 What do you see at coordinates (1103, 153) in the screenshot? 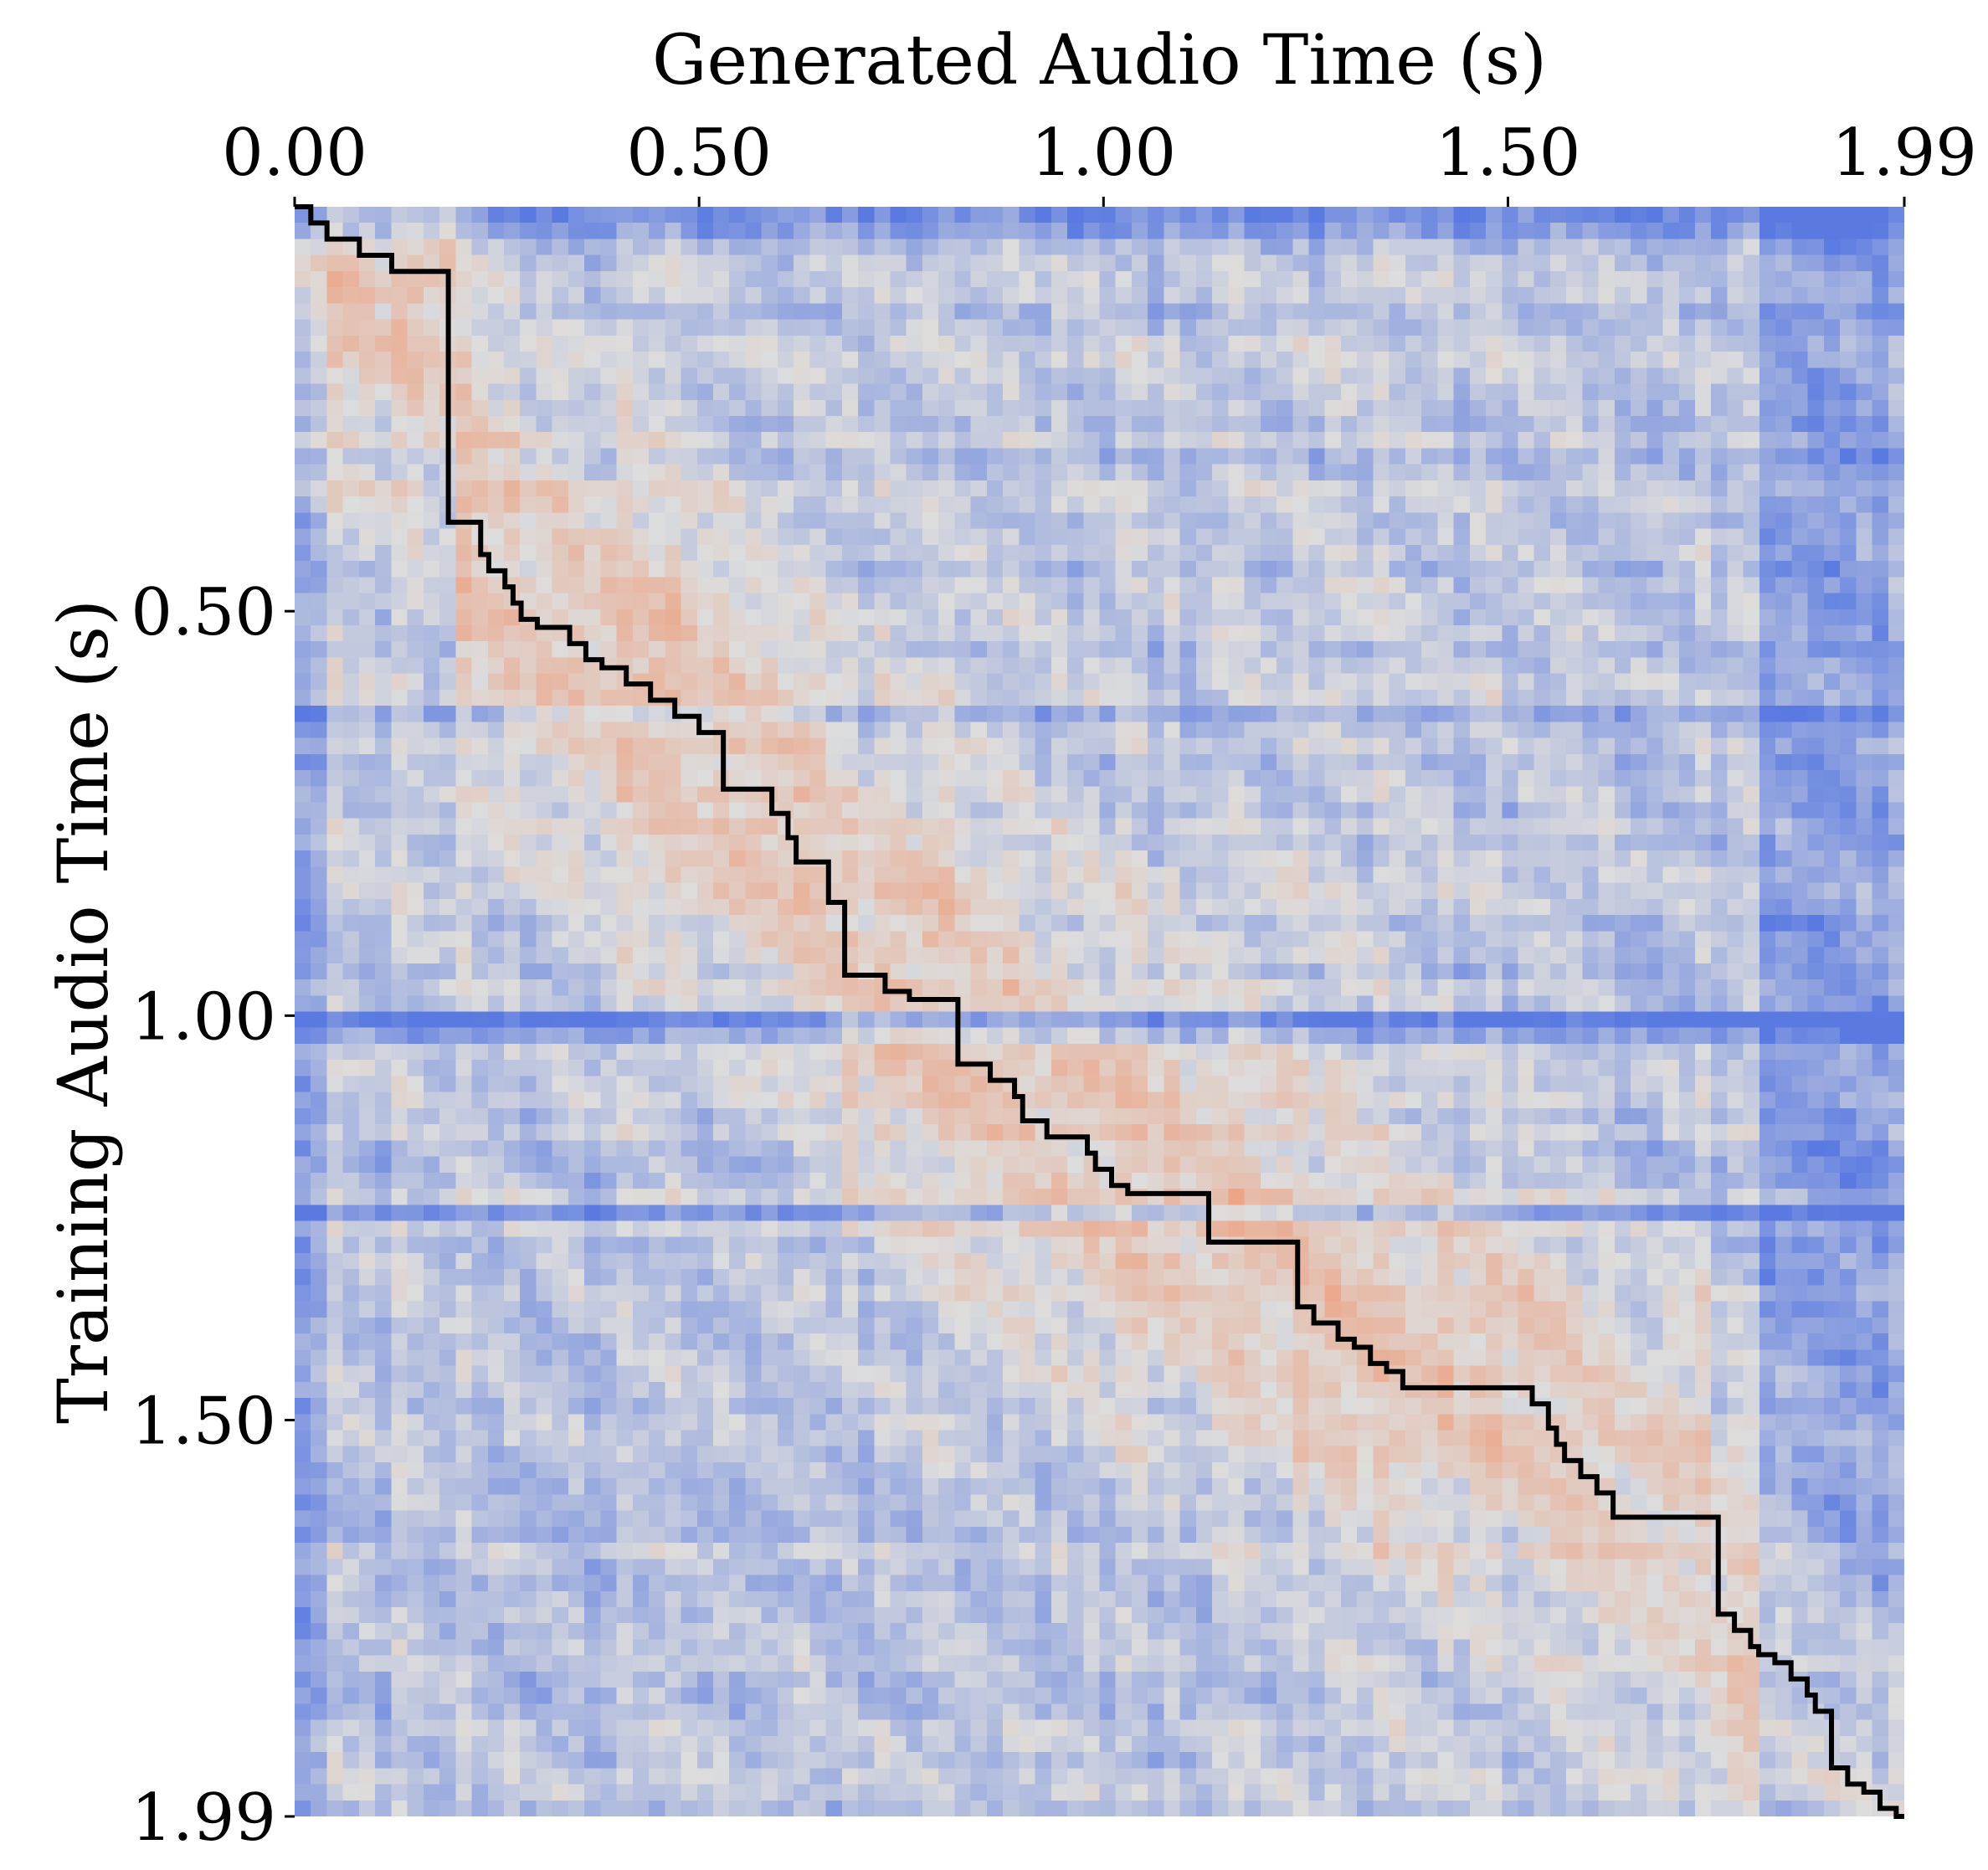
I see `x-tick-label: 1.00` at bounding box center [1103, 153].